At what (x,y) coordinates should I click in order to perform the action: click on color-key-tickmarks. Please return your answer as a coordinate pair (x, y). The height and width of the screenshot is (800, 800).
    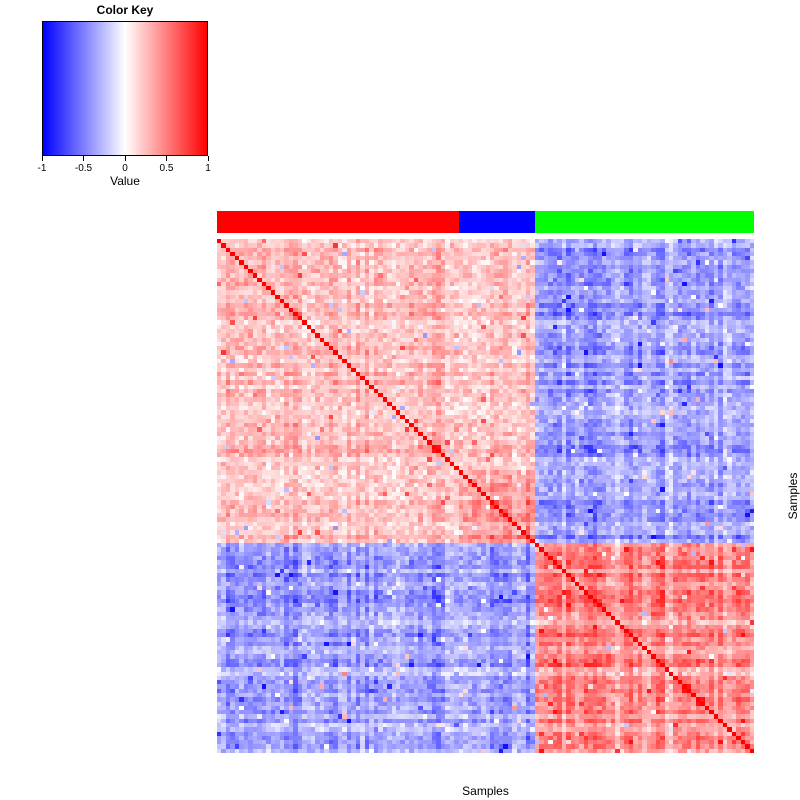
    Looking at the image, I should click on (125, 158).